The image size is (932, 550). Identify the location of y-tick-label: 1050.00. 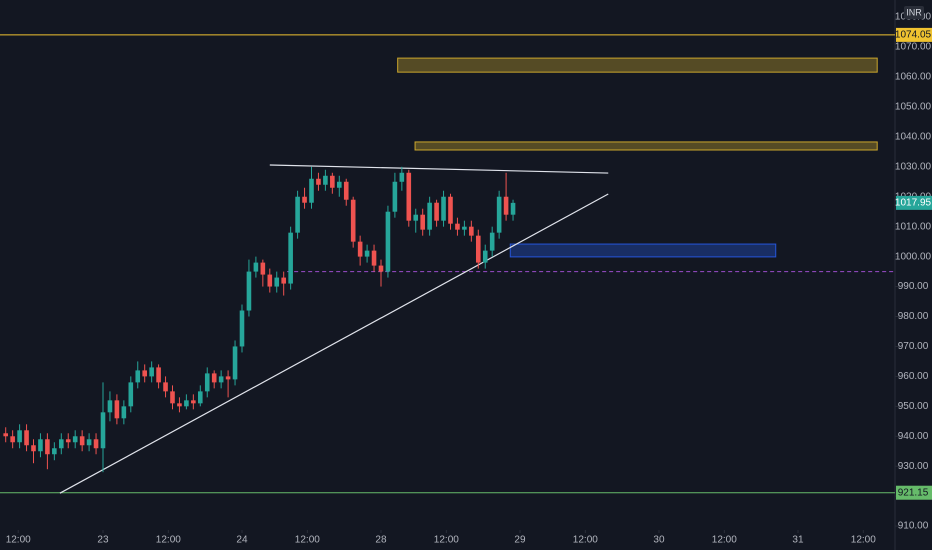
(913, 107).